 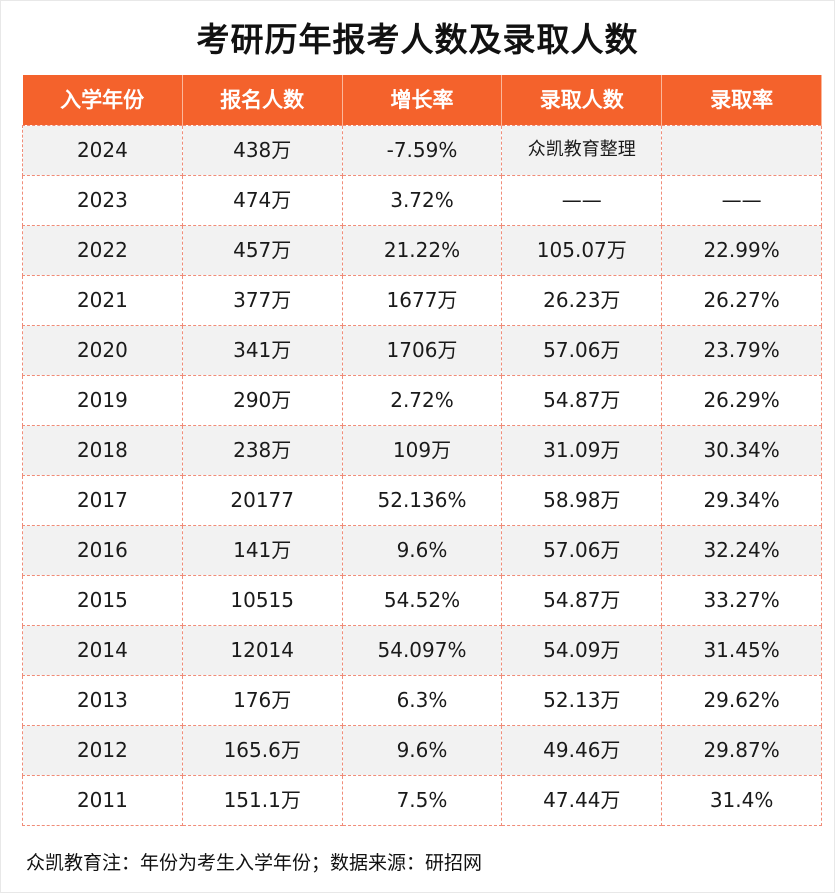 I want to click on year-cell: 2018, so click(x=102, y=450).